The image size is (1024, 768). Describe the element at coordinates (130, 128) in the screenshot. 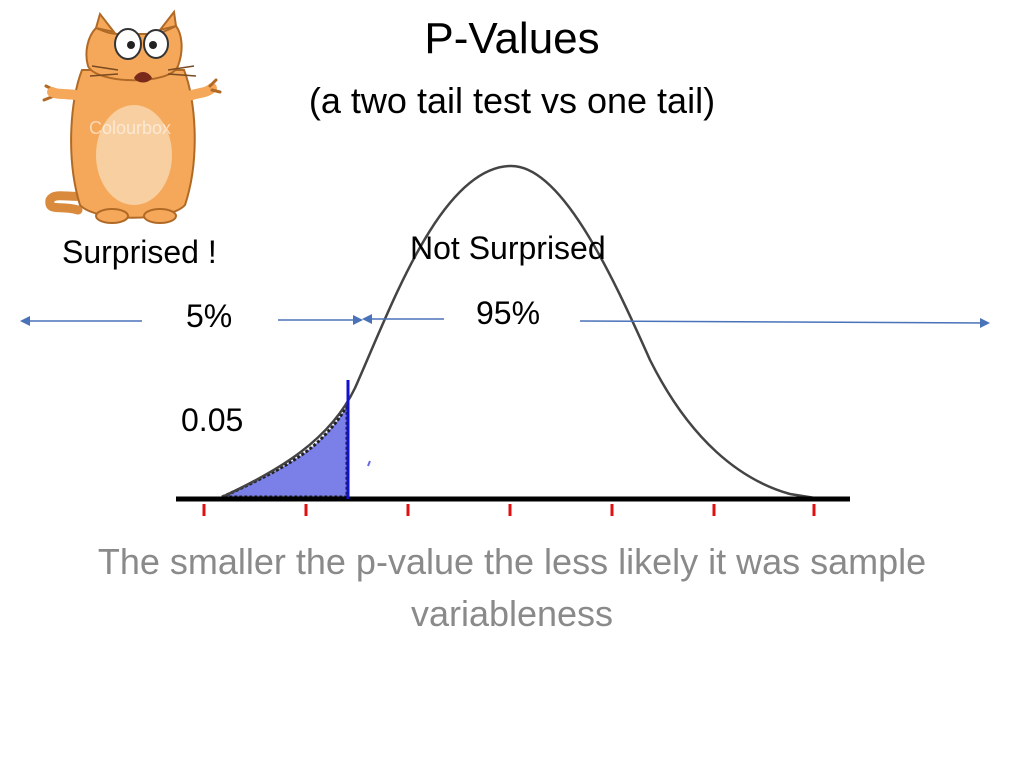

I see `watermark-text: Colourbox` at that location.